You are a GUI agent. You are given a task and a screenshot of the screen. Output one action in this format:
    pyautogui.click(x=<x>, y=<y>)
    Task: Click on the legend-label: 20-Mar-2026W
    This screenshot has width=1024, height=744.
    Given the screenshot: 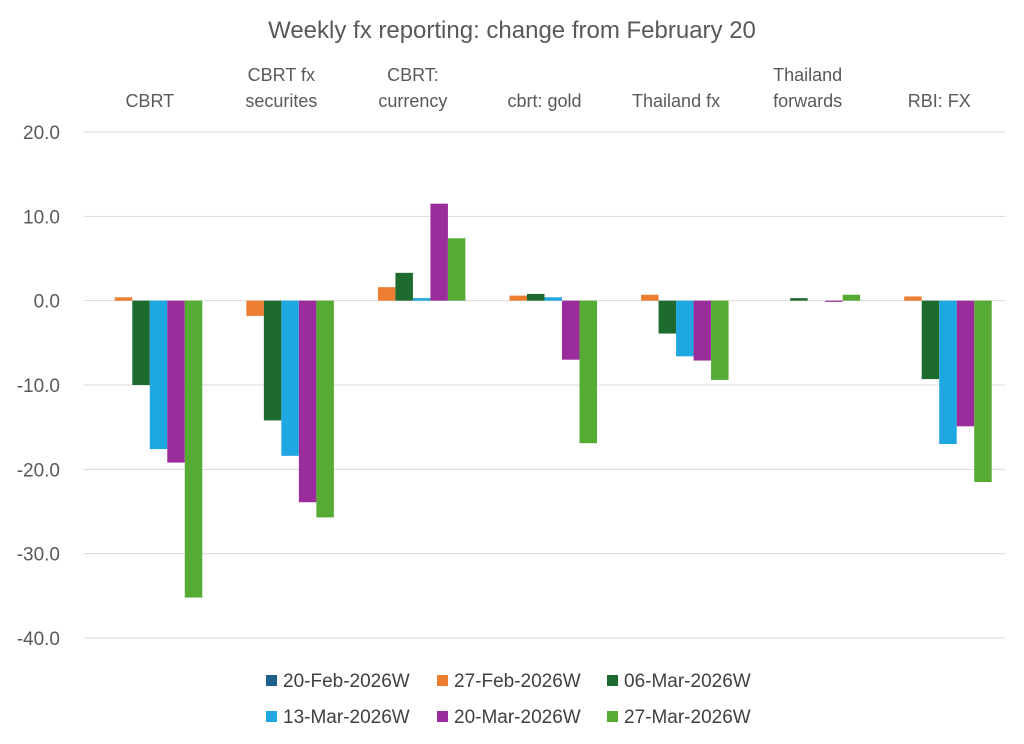 What is the action you would take?
    pyautogui.click(x=517, y=717)
    